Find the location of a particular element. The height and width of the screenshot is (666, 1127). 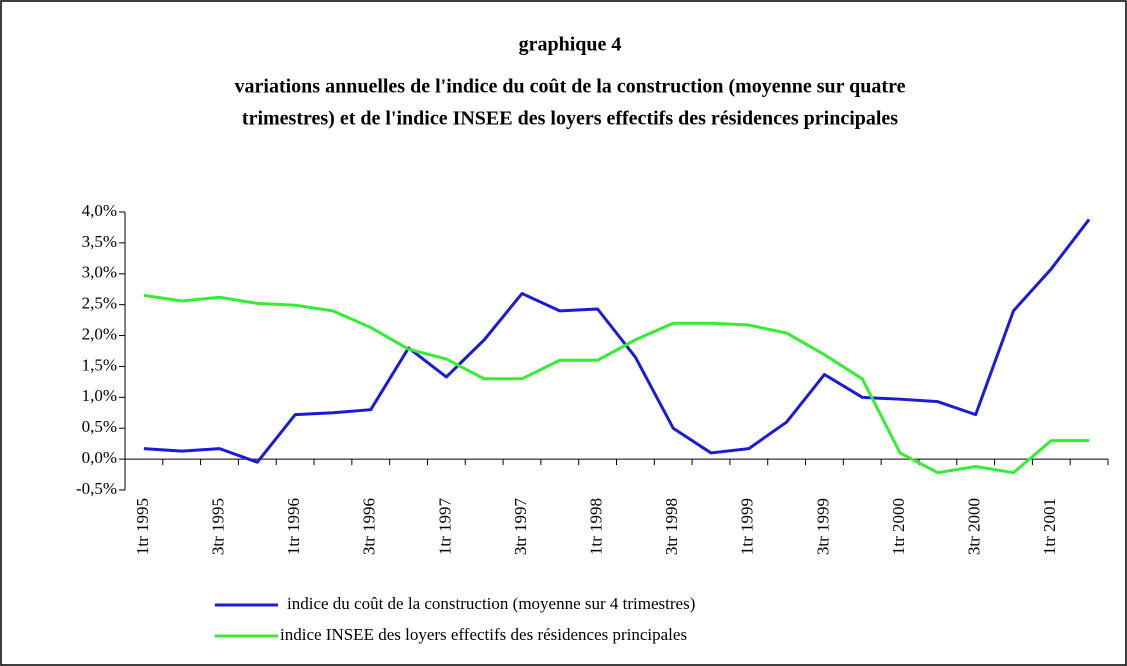

y-tick-label: 3,0% is located at coordinates (99, 272).